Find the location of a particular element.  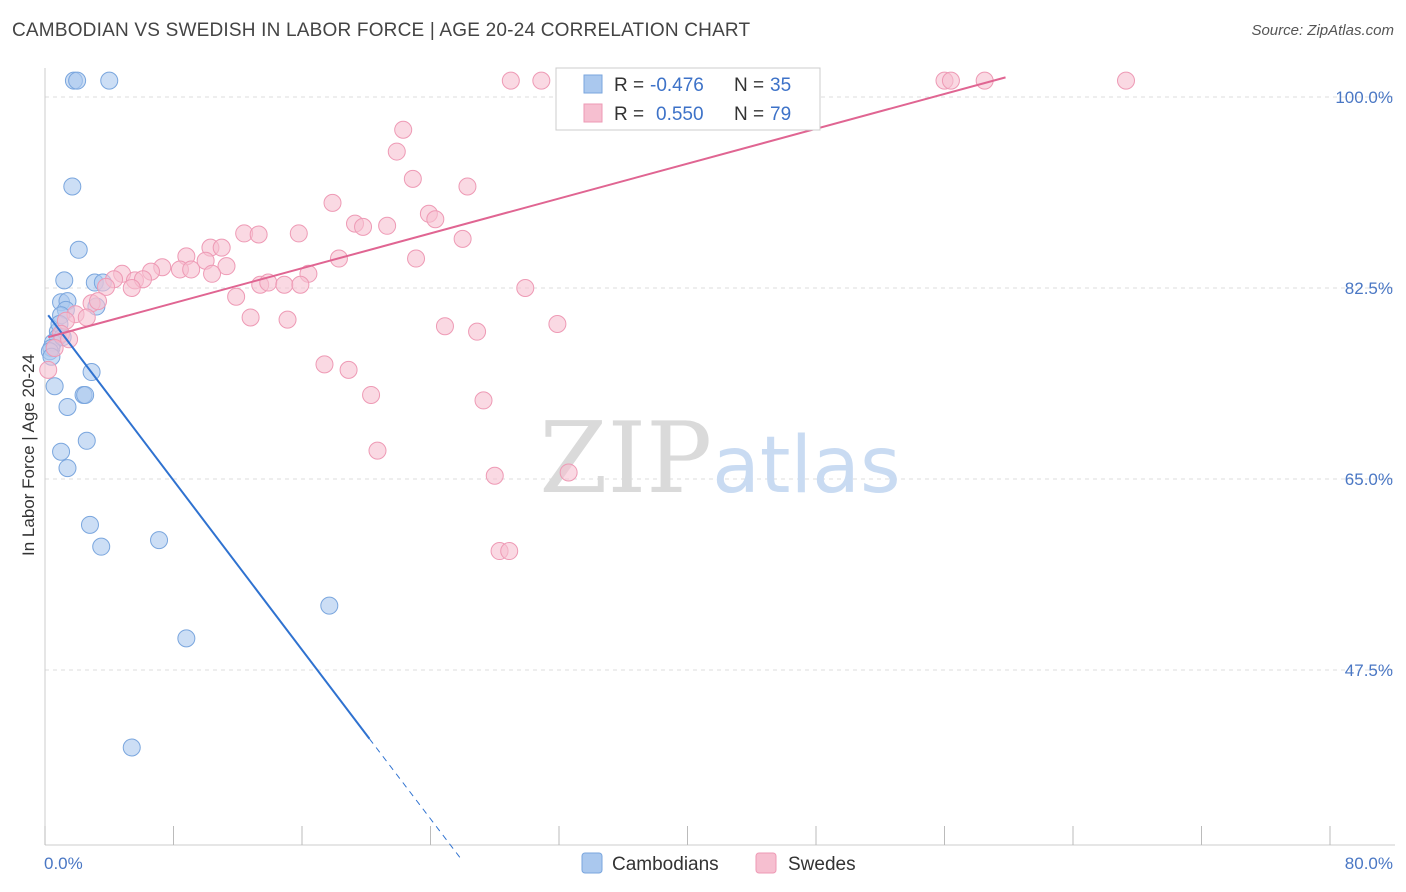

watermark: ZIPatlas is located at coordinates (719, 459).